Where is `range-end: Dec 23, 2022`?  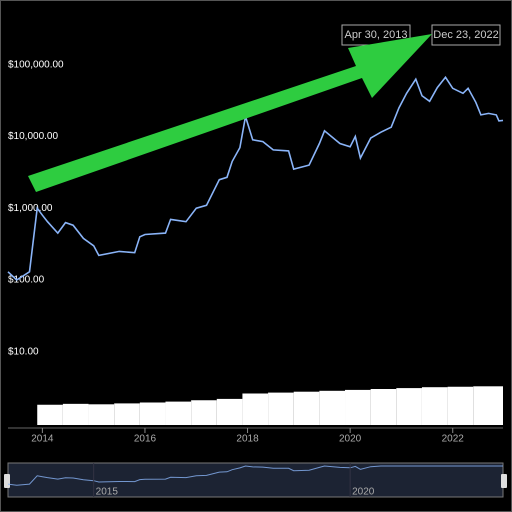 range-end: Dec 23, 2022 is located at coordinates (465, 35).